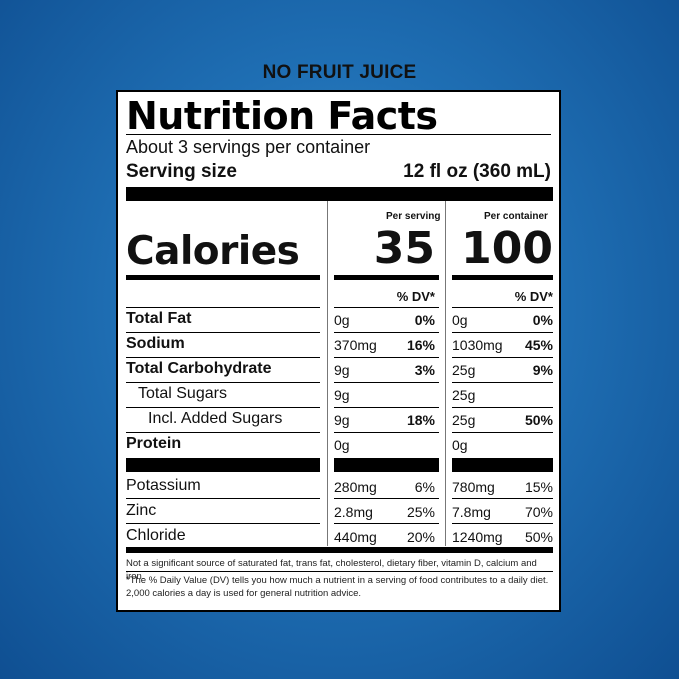  Describe the element at coordinates (182, 393) in the screenshot. I see `nutrient-name: Total Sugars` at that location.